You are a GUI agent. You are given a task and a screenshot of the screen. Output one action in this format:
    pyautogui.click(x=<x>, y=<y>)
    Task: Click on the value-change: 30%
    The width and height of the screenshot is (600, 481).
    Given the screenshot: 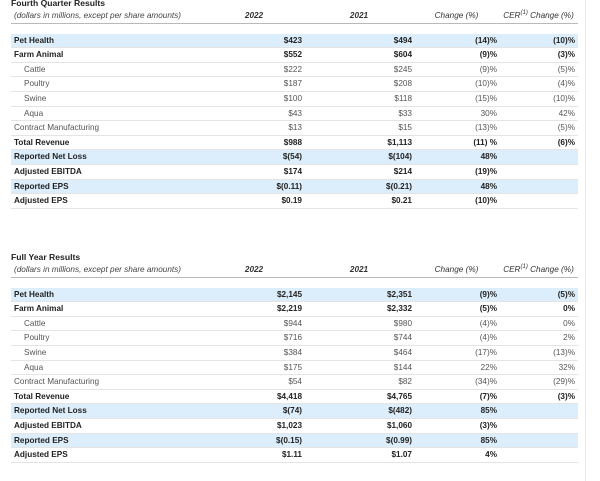 What is the action you would take?
    pyautogui.click(x=456, y=114)
    